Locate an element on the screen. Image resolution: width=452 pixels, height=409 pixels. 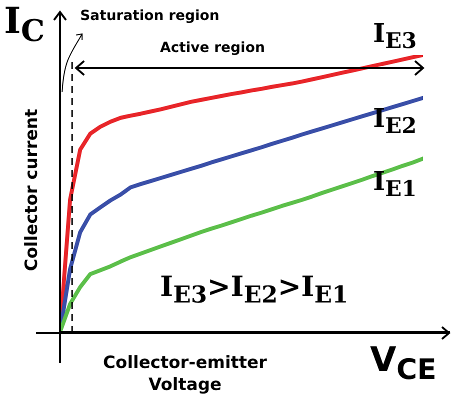
annotation: Active region is located at coordinates (212, 48).